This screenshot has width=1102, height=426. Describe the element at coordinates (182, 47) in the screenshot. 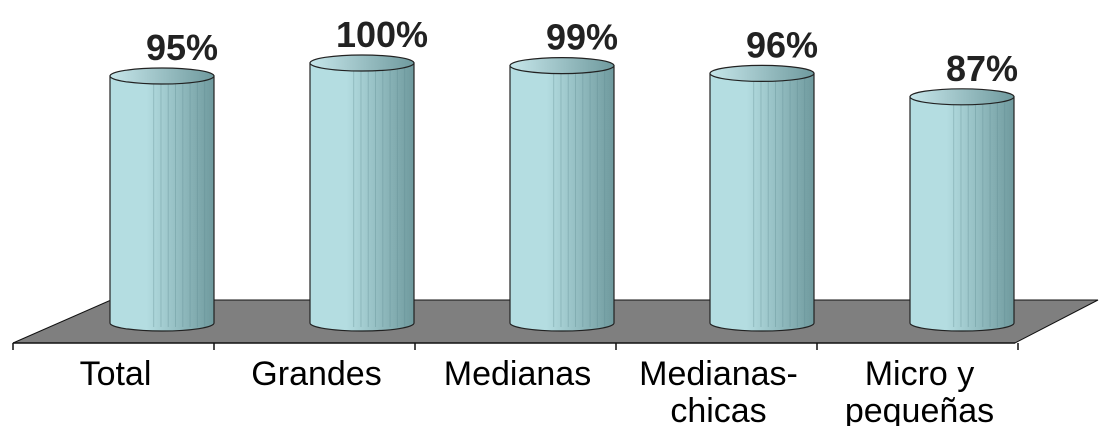

I see `value-label: 95%` at that location.